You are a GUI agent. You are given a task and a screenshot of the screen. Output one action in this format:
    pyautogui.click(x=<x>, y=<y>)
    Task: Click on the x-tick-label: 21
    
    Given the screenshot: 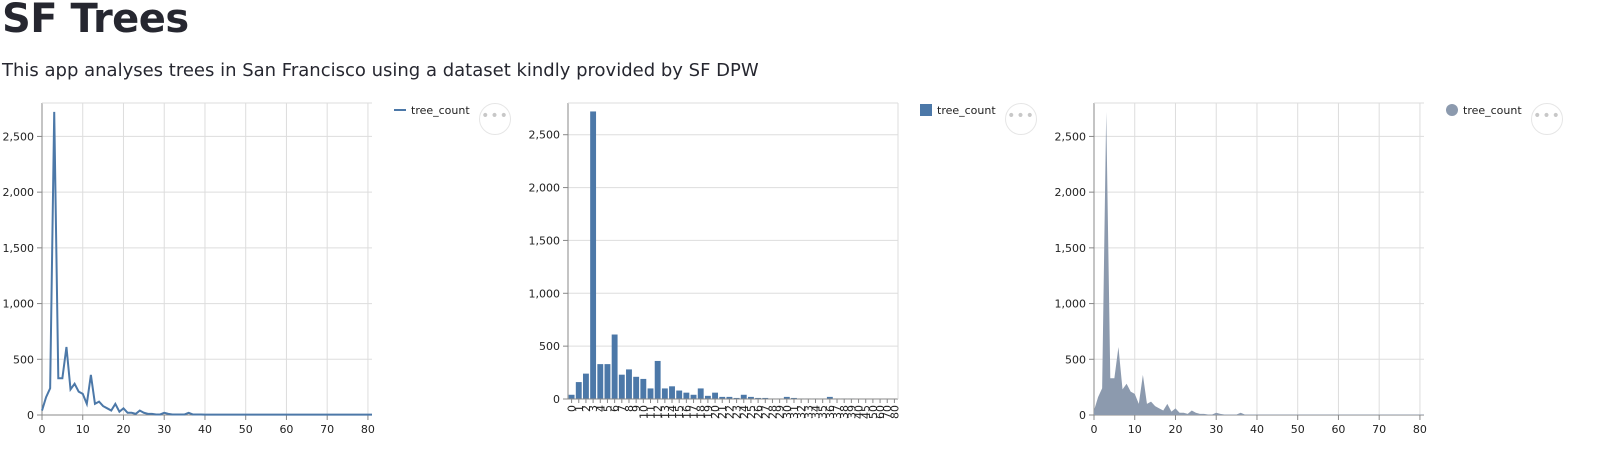 What is the action you would take?
    pyautogui.click(x=722, y=412)
    